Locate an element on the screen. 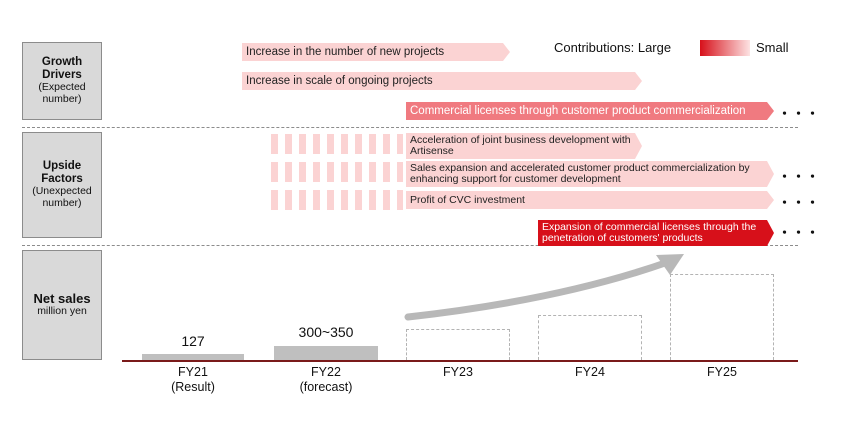 The image size is (842, 426). x-label-fy21-line1: FY21 is located at coordinates (193, 372).